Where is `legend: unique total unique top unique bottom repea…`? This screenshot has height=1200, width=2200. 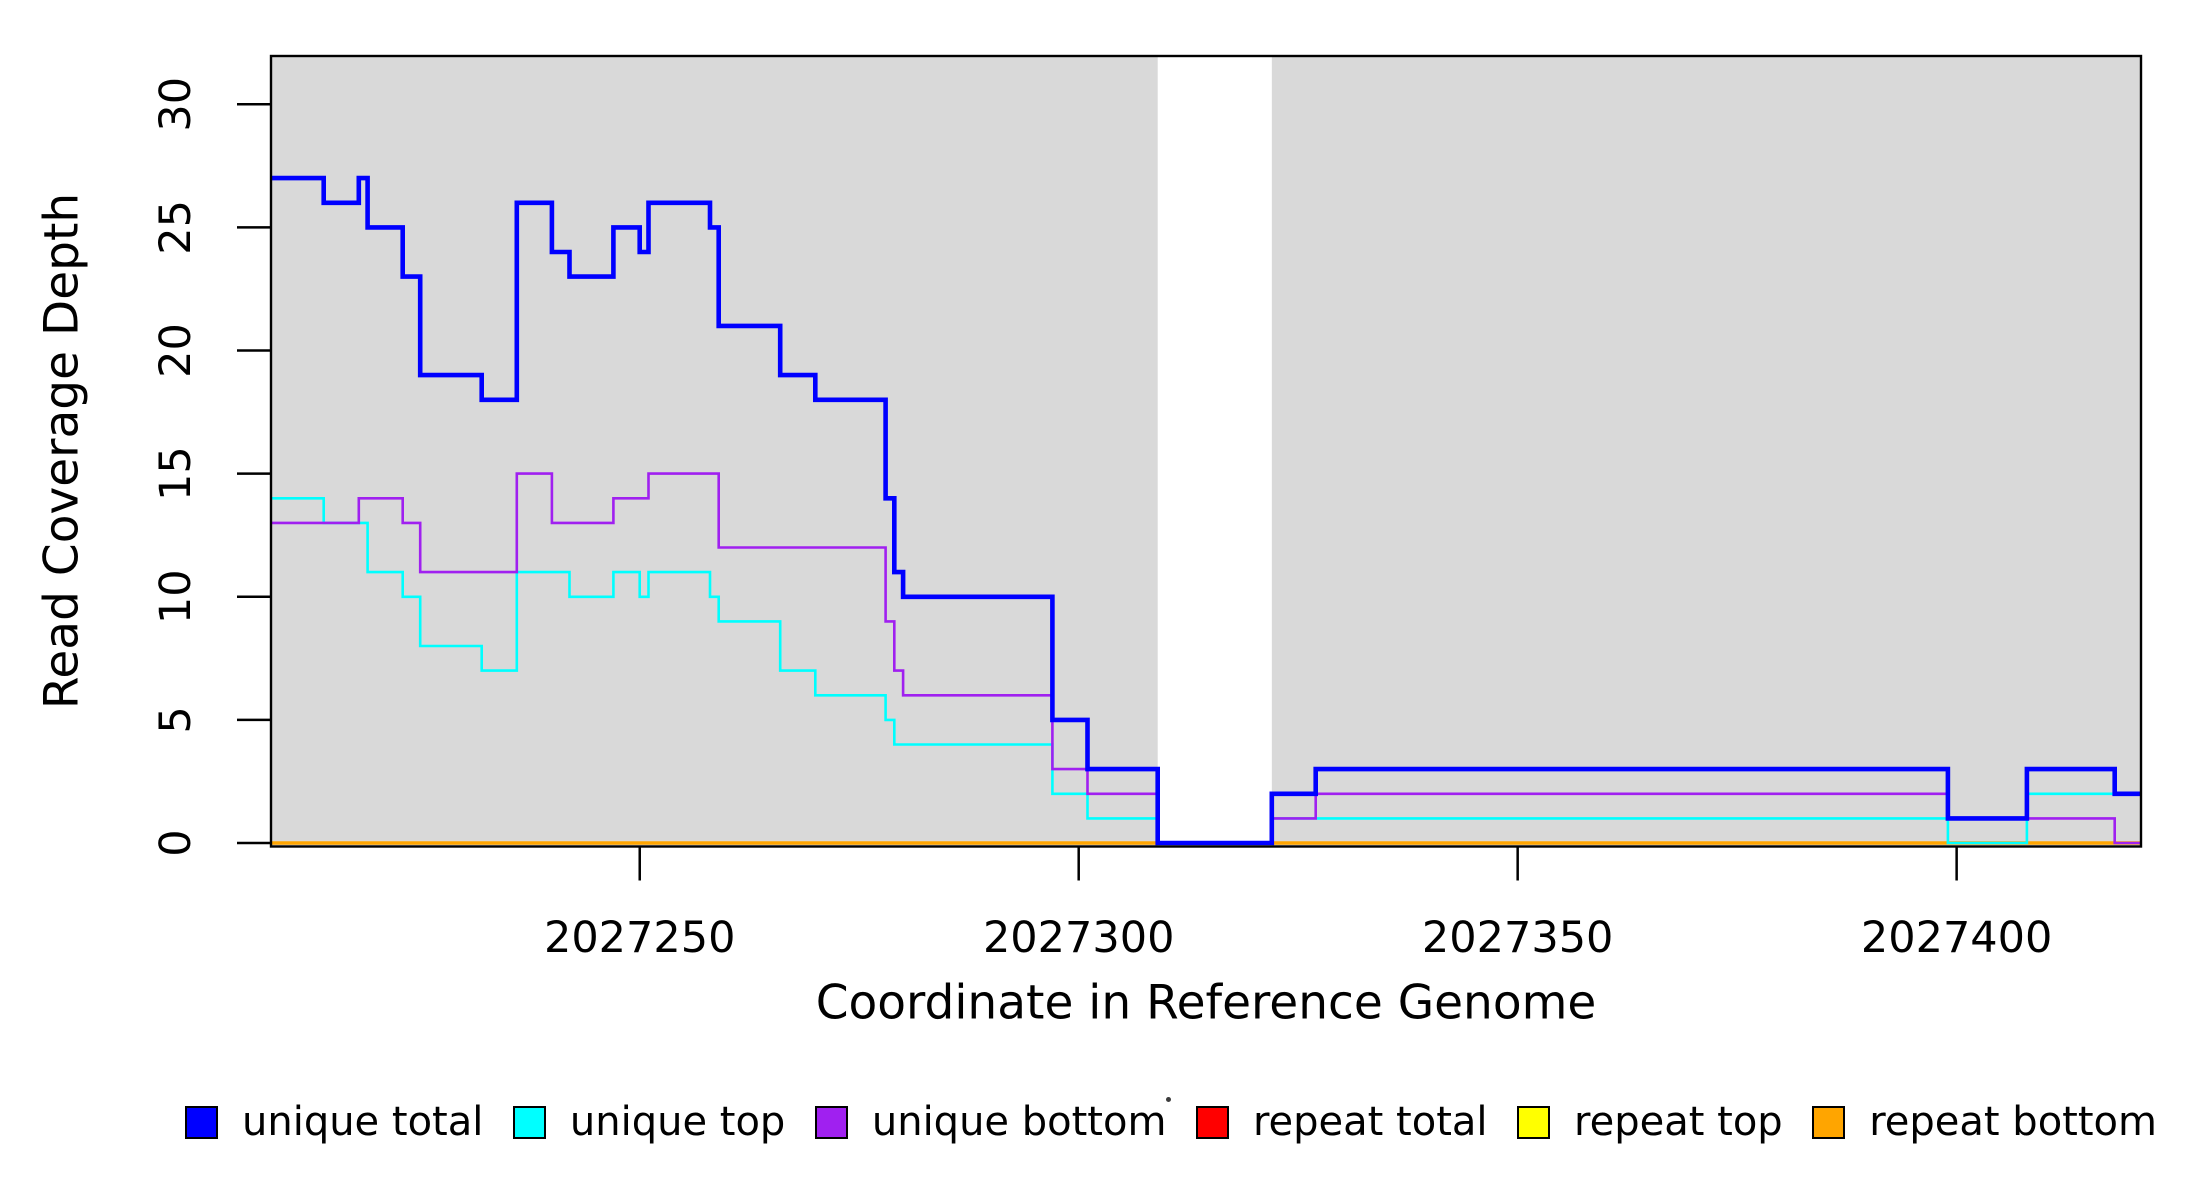 legend: unique total unique top unique bottom repea… is located at coordinates (1171, 1122).